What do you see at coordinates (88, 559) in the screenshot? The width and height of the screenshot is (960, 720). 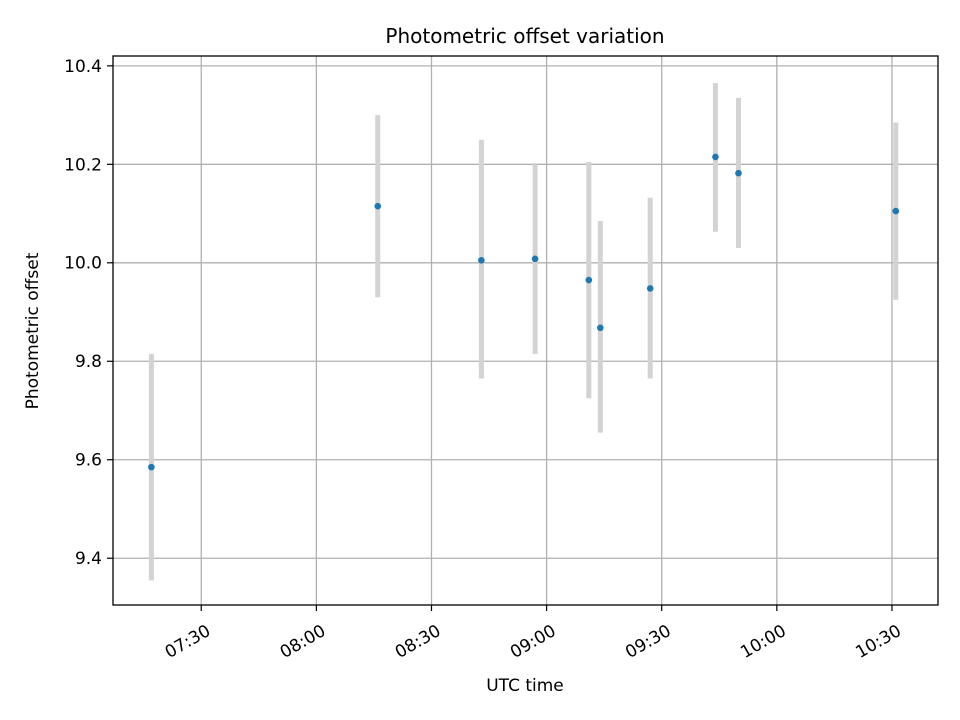 I see `y-tick-label: 9.4` at bounding box center [88, 559].